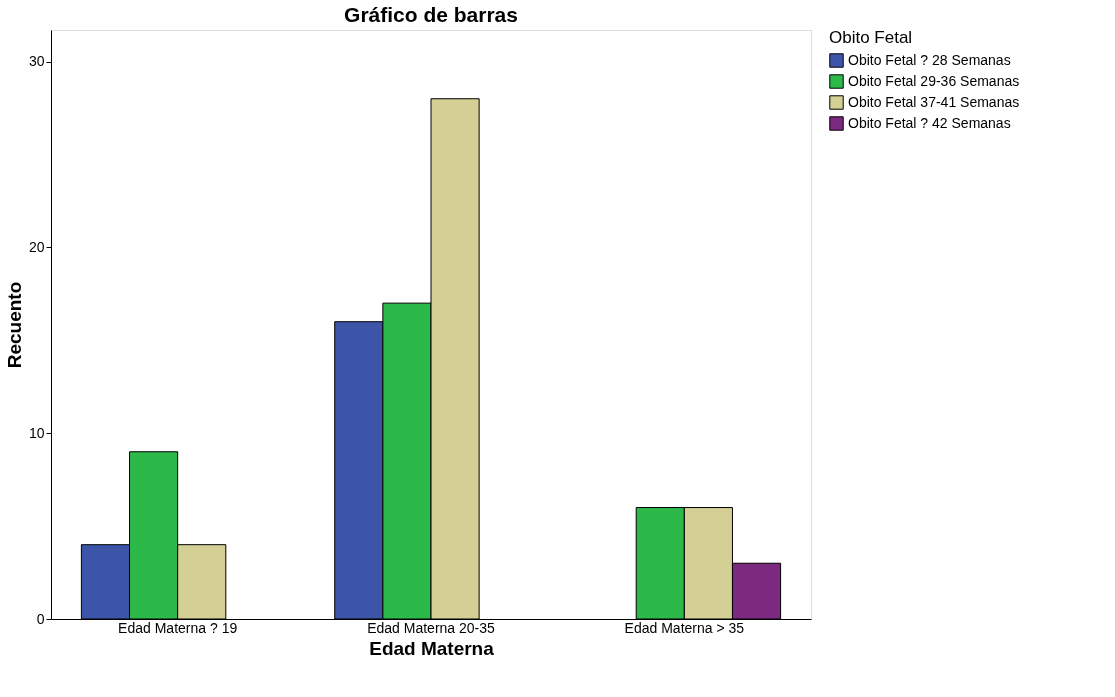 Image resolution: width=1115 pixels, height=697 pixels. What do you see at coordinates (929, 122) in the screenshot?
I see `legend-label: Obito Fetal ? 42 Semanas` at bounding box center [929, 122].